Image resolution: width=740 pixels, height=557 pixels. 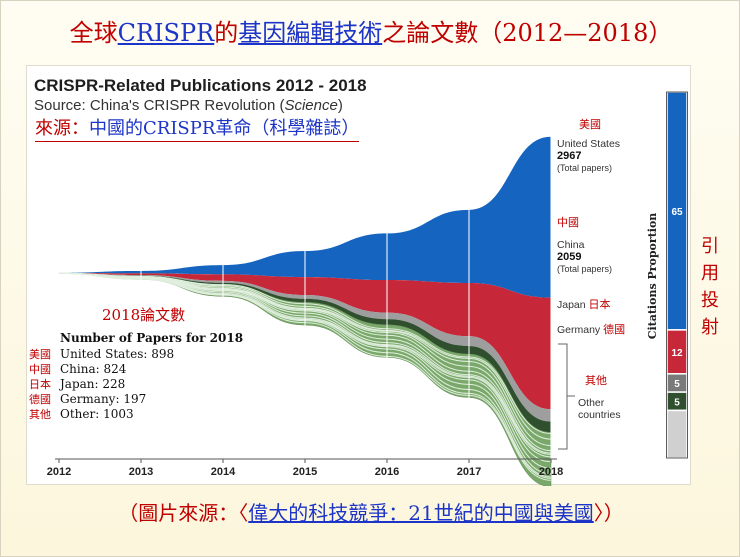 I want to click on citation-label-char: 投, so click(x=710, y=300).